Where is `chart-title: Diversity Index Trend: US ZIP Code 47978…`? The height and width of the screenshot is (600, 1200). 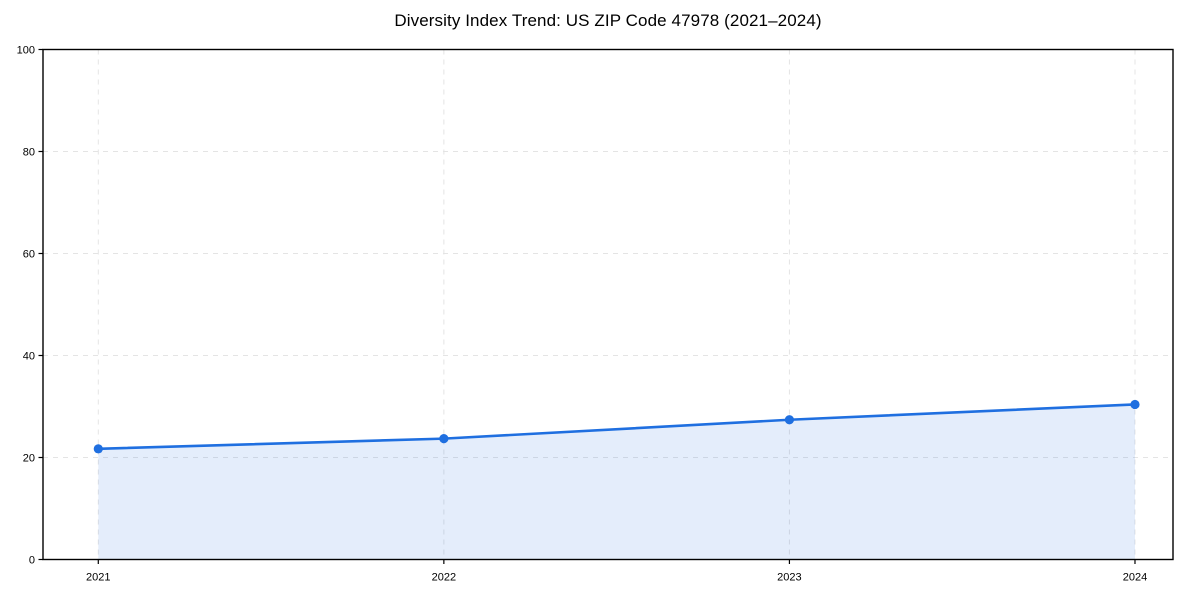 chart-title: Diversity Index Trend: US ZIP Code 47978… is located at coordinates (608, 20).